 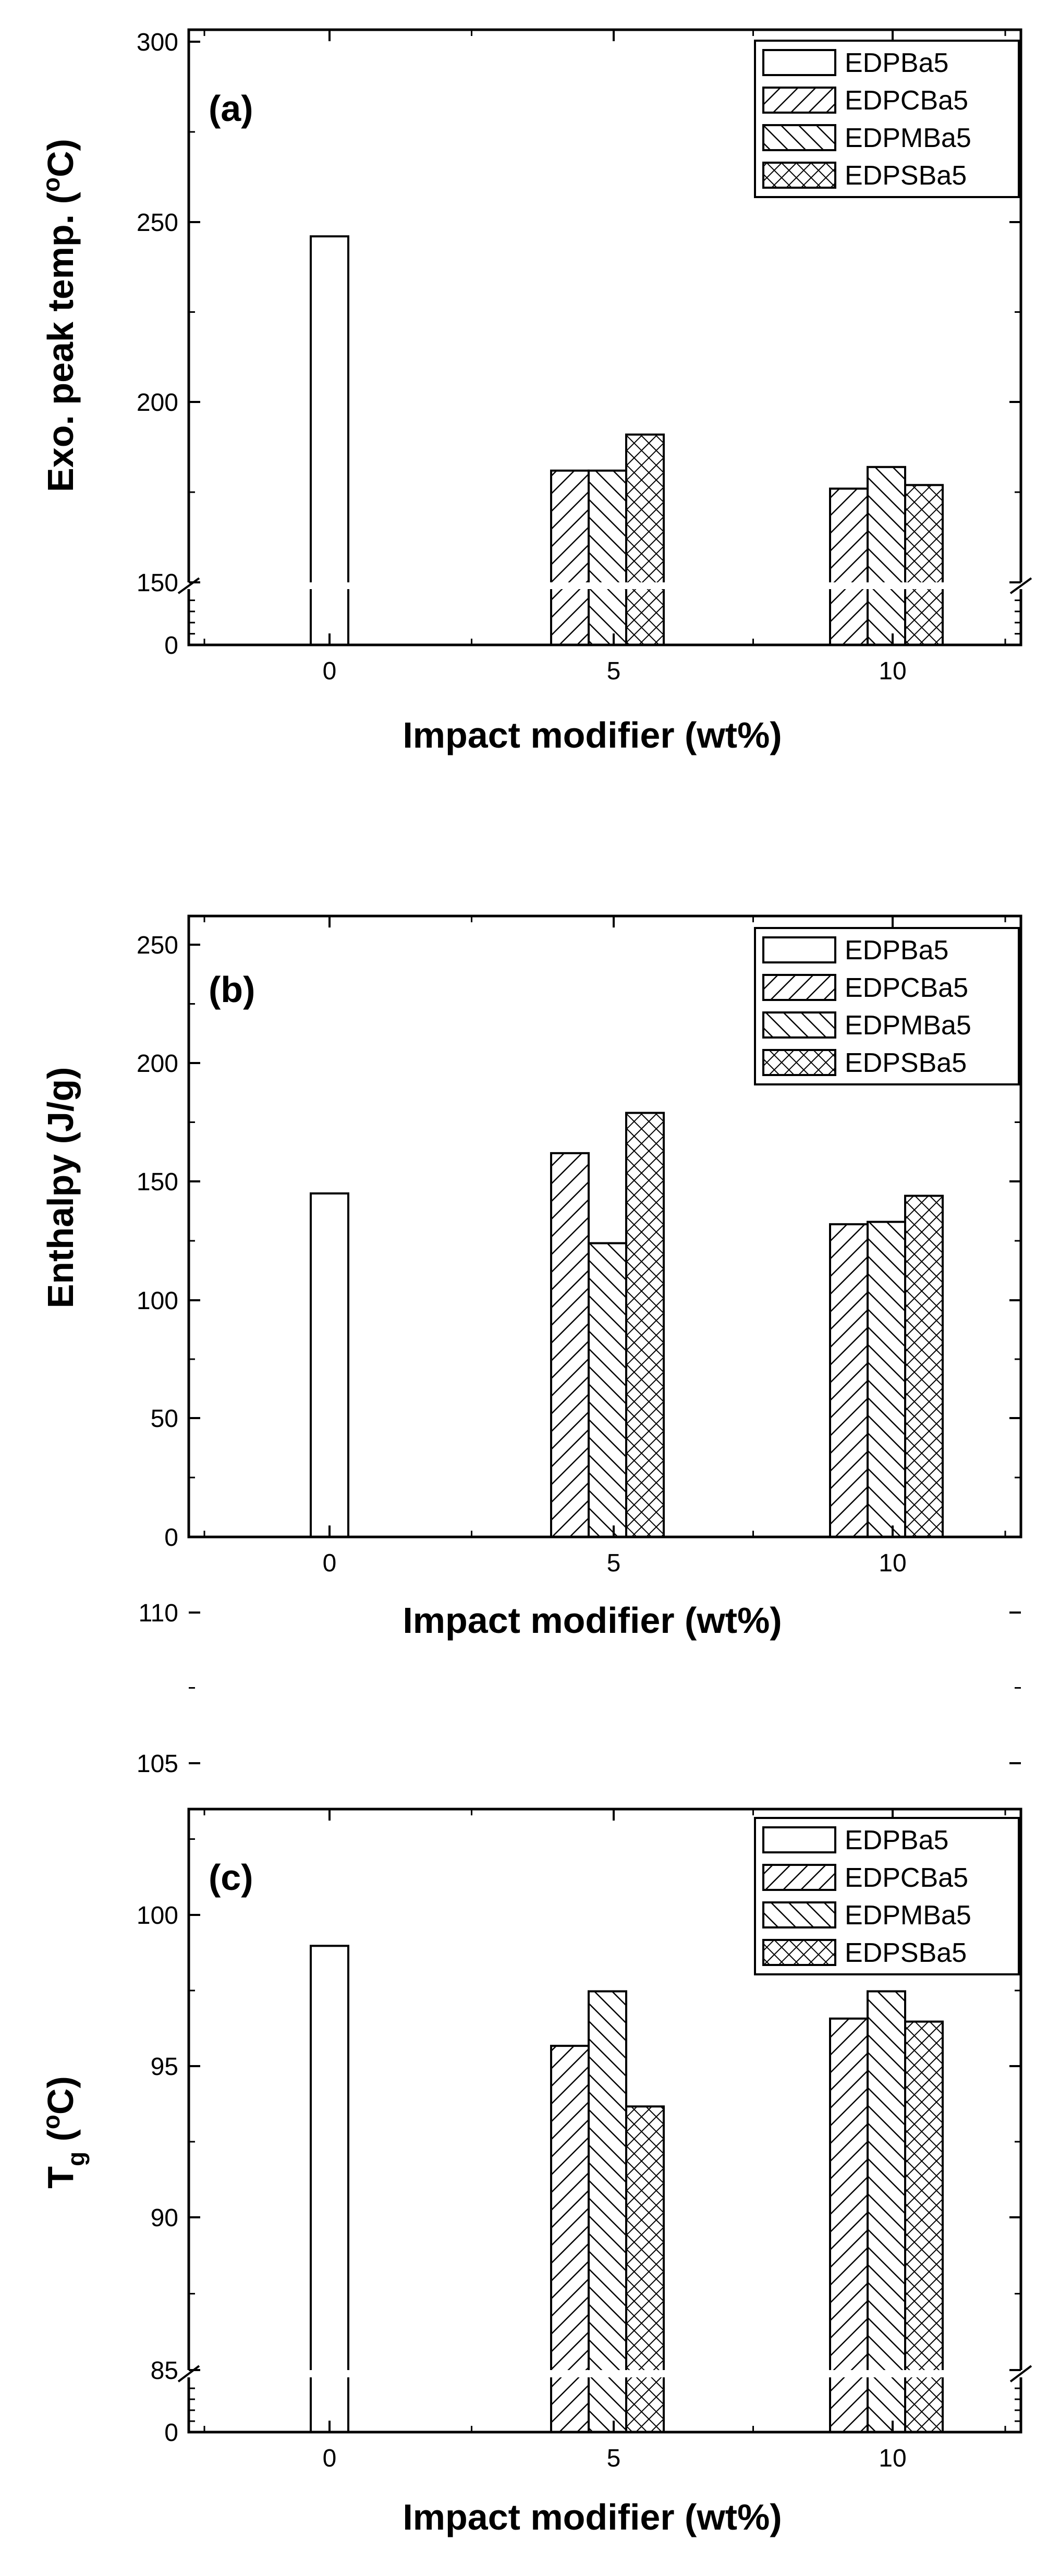 What do you see at coordinates (164, 2218) in the screenshot?
I see `y-tick-label: 90` at bounding box center [164, 2218].